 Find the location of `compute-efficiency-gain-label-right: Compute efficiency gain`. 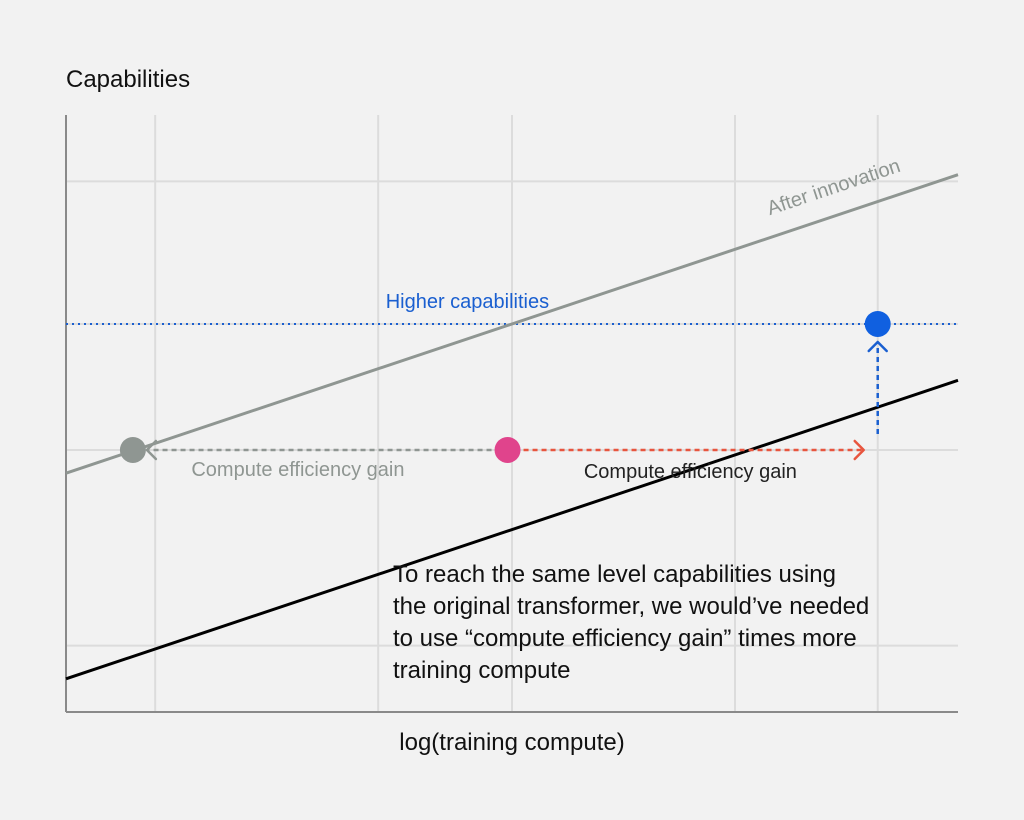

compute-efficiency-gain-label-right: Compute efficiency gain is located at coordinates (690, 472).